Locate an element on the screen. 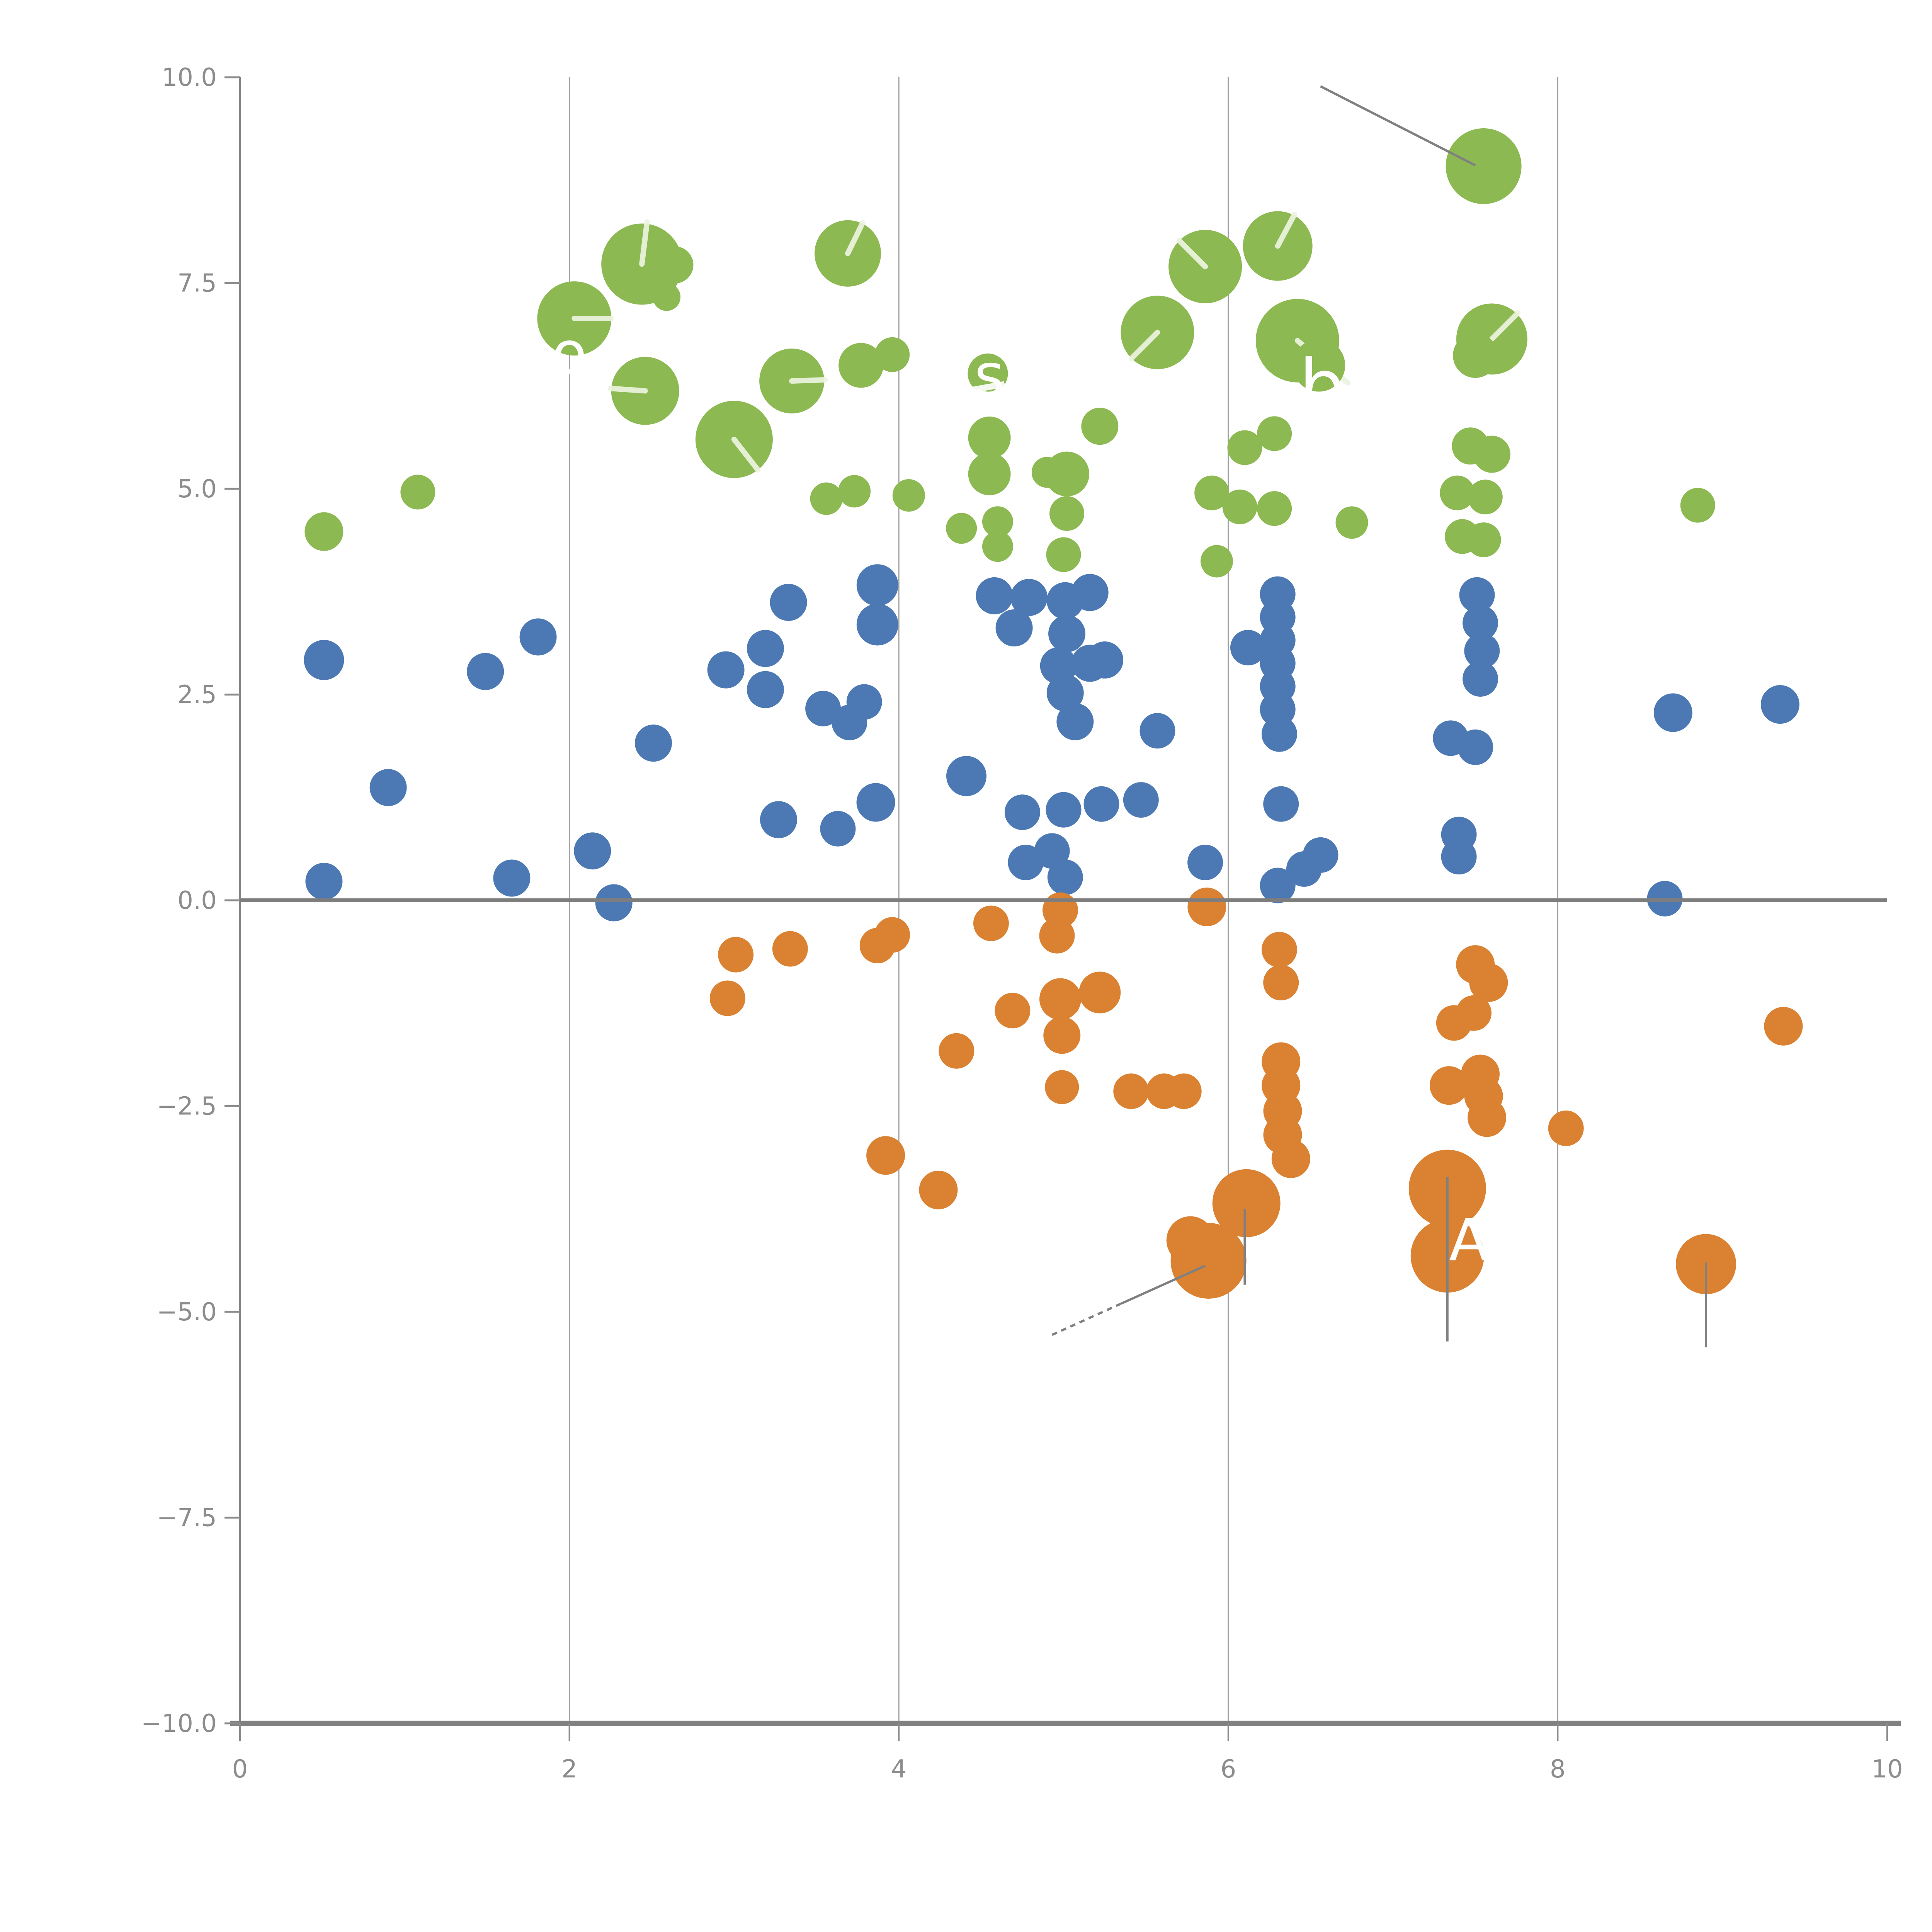  annotation-letter: b is located at coordinates (1322, 387).